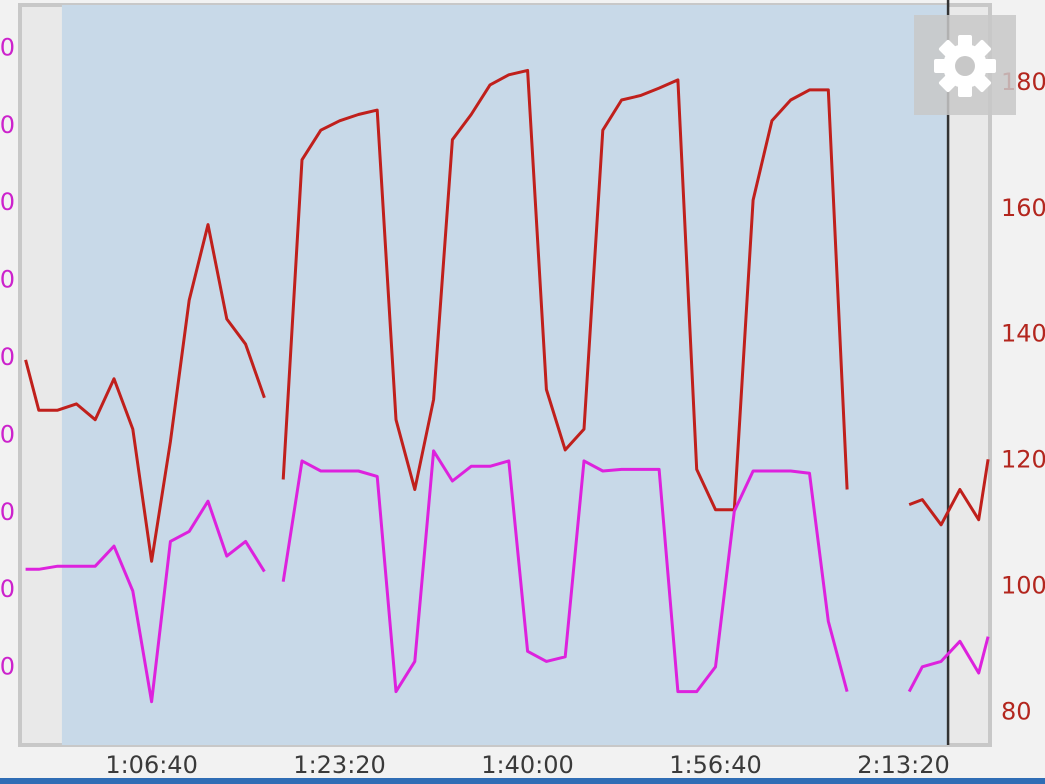 Image resolution: width=1045 pixels, height=784 pixels. What do you see at coordinates (1023, 334) in the screenshot?
I see `y2-tick-label: 140` at bounding box center [1023, 334].